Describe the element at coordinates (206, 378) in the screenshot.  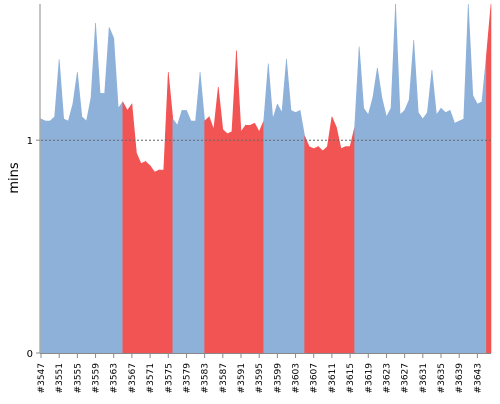
I see `x-tick-label: #3583` at that location.